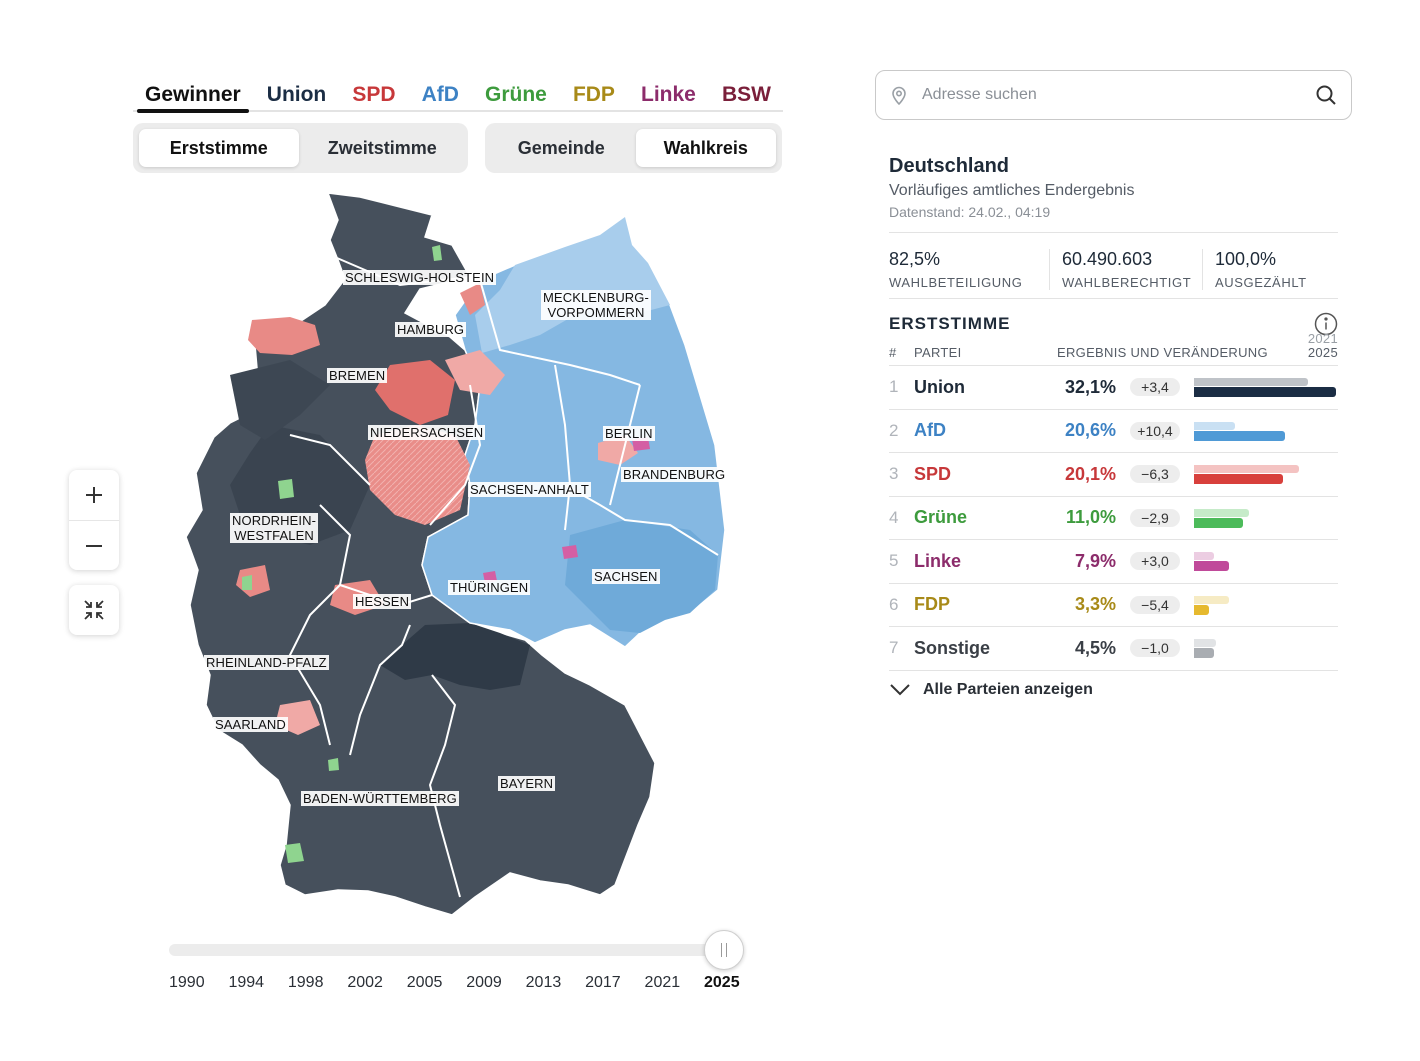 The height and width of the screenshot is (1061, 1420). I want to click on linke-leipzig-region, so click(570, 552).